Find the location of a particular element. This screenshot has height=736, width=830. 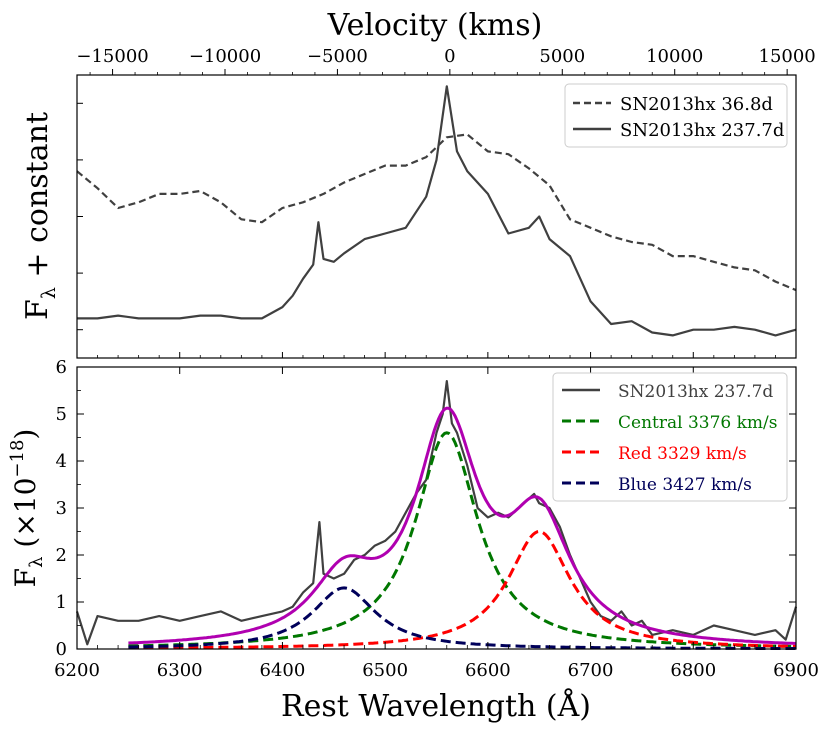

bottom-y-label: Fλ (×10−18) is located at coordinates (27, 508).